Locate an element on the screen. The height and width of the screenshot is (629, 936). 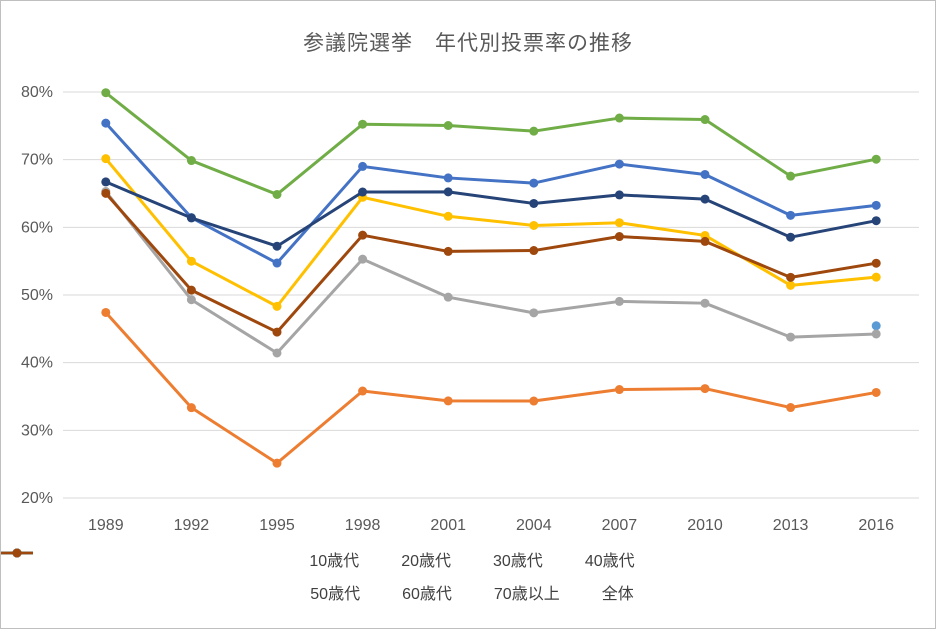
x-axis-tick-label: 1995 is located at coordinates (277, 525).